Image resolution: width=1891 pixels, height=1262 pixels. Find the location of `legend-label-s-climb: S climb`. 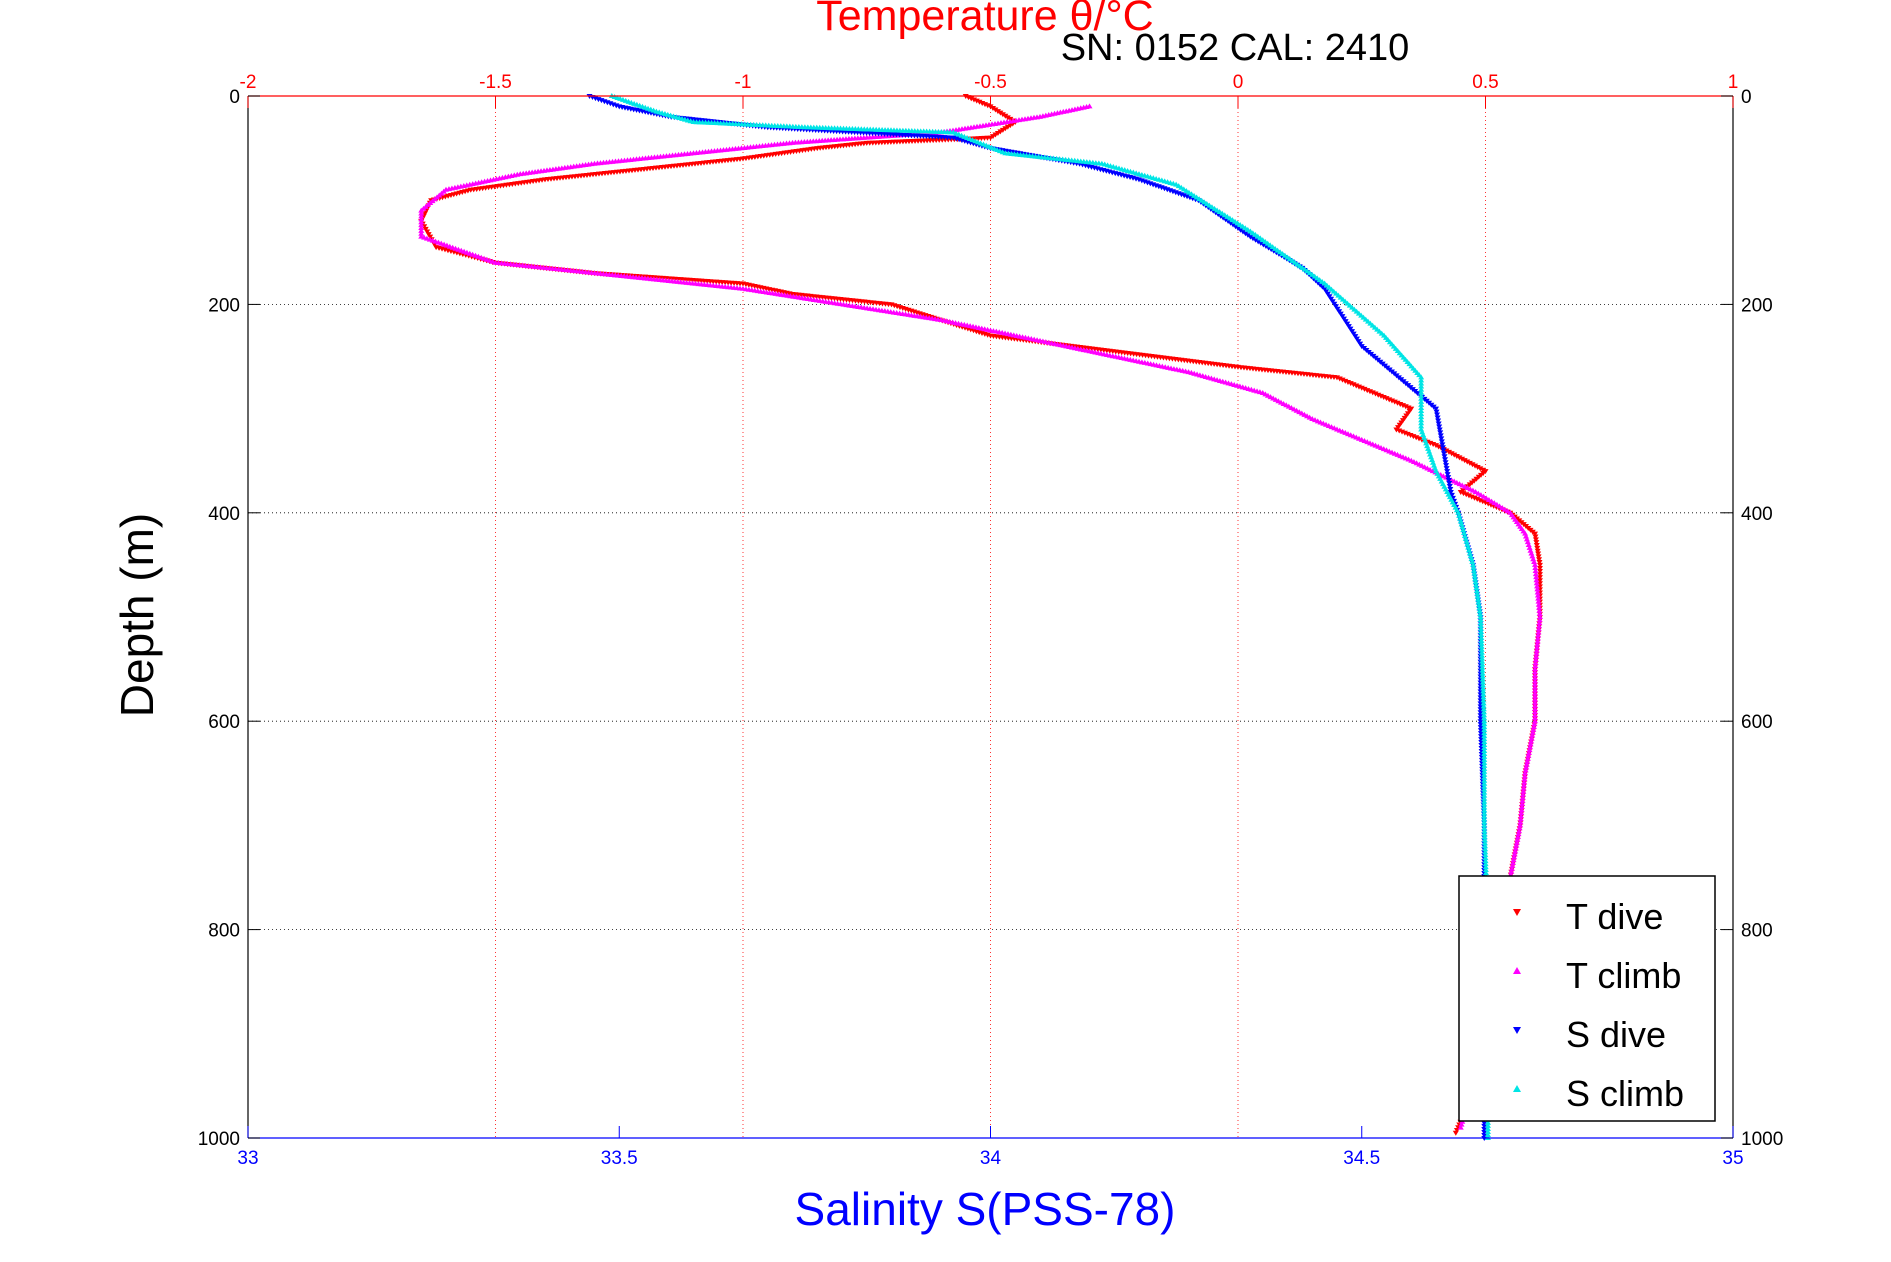

legend-label-s-climb: S climb is located at coordinates (1625, 1093).